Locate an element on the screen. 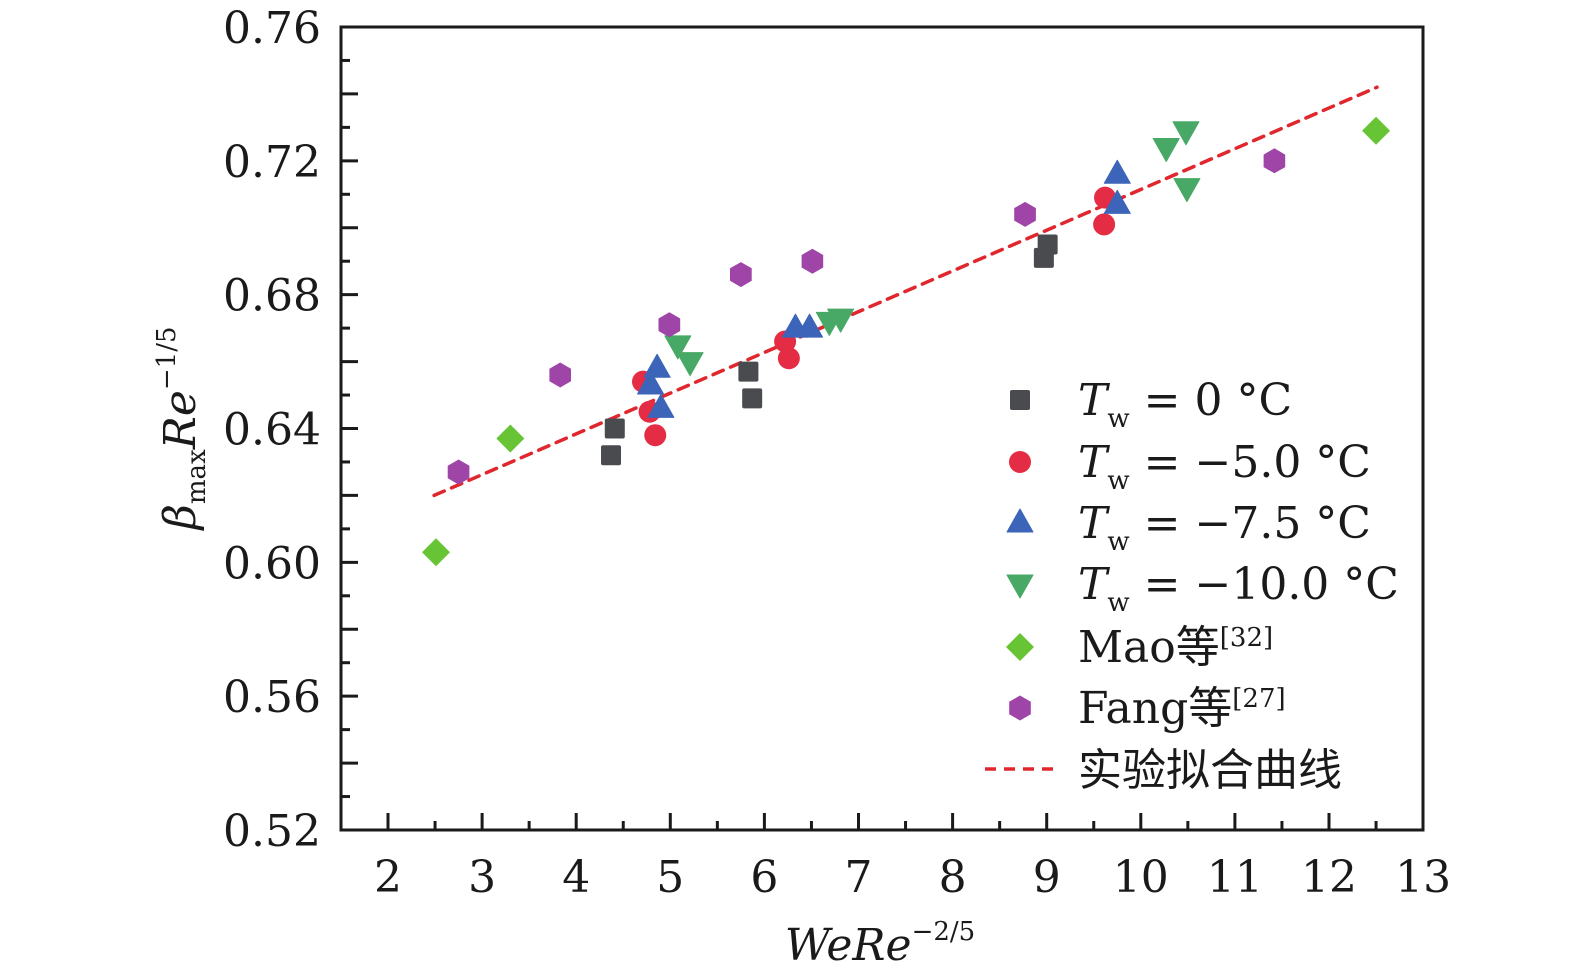 This screenshot has height=979, width=1575. x-tick-label: 6 is located at coordinates (764, 877).